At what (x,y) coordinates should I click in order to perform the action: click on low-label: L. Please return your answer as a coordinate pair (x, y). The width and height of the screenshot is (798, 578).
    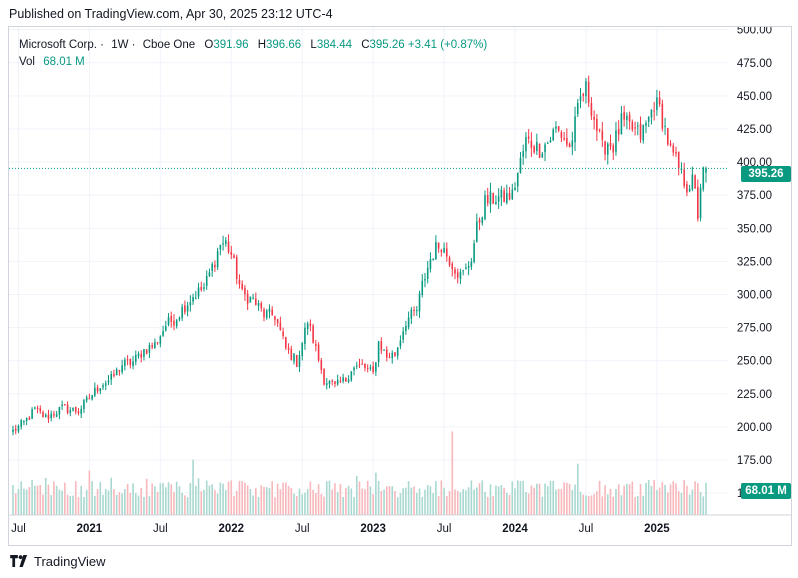
    Looking at the image, I should click on (313, 45).